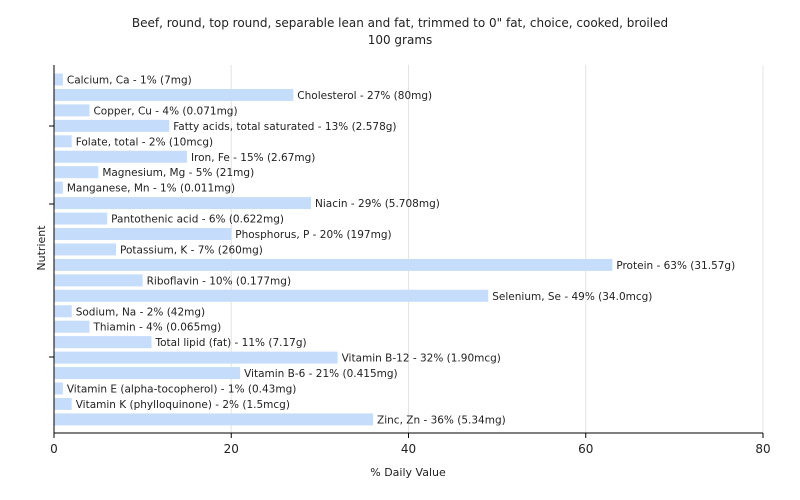 The width and height of the screenshot is (800, 500). I want to click on bar-label: Vitamin K (phylloquinone) - 2% (1.5mcg), so click(183, 405).